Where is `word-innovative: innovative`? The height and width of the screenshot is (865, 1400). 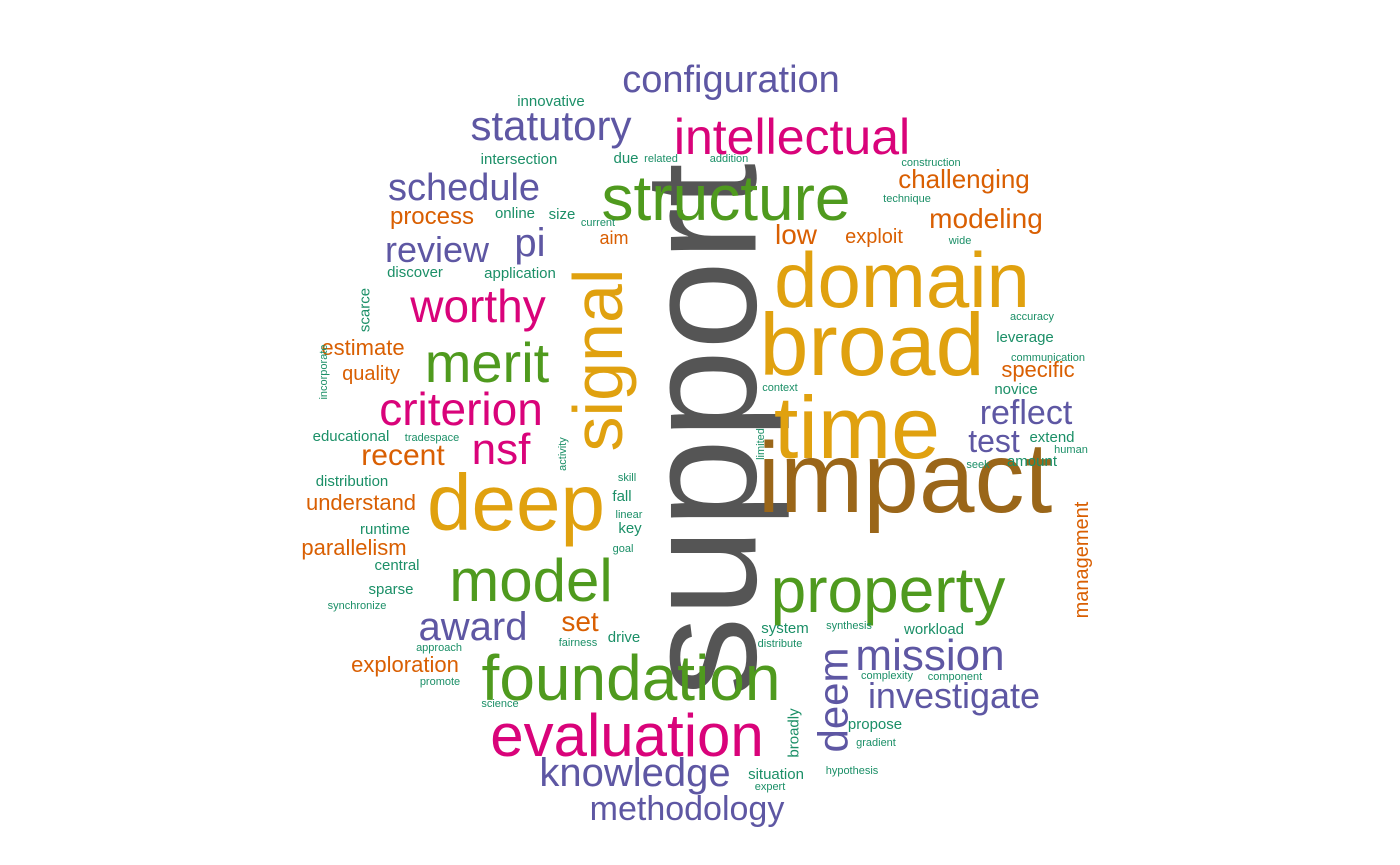
word-innovative: innovative is located at coordinates (551, 101).